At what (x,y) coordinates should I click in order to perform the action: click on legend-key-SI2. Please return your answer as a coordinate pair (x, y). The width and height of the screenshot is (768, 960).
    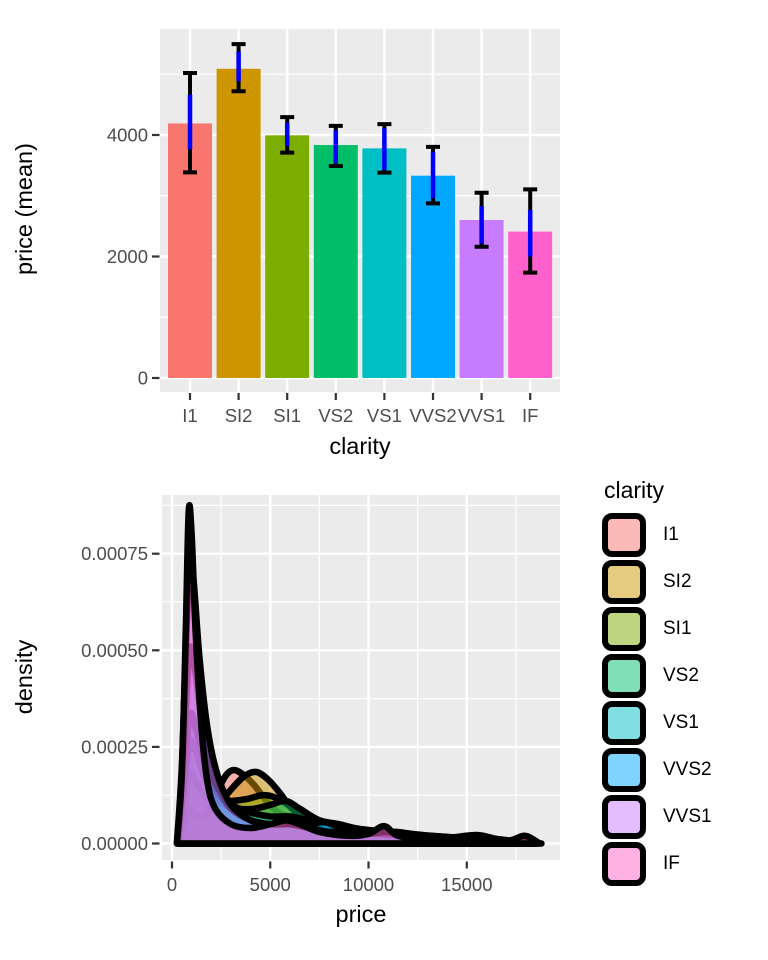
    Looking at the image, I should click on (624, 582).